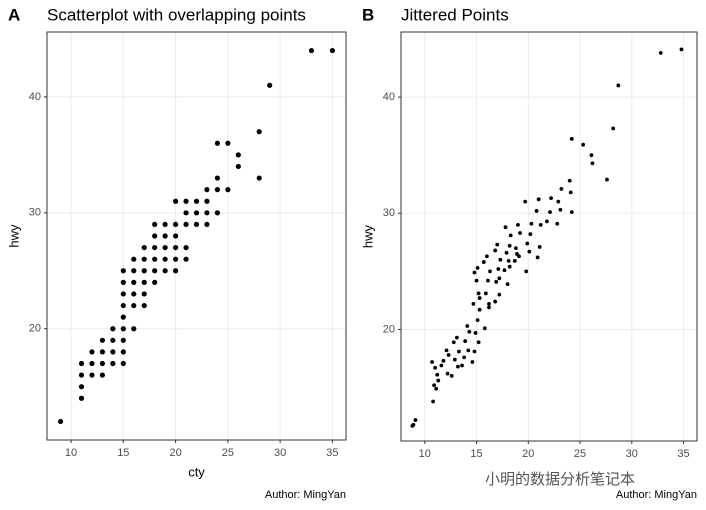  Describe the element at coordinates (176, 14) in the screenshot. I see `panel-title: Scatterplot with overlapping points` at that location.